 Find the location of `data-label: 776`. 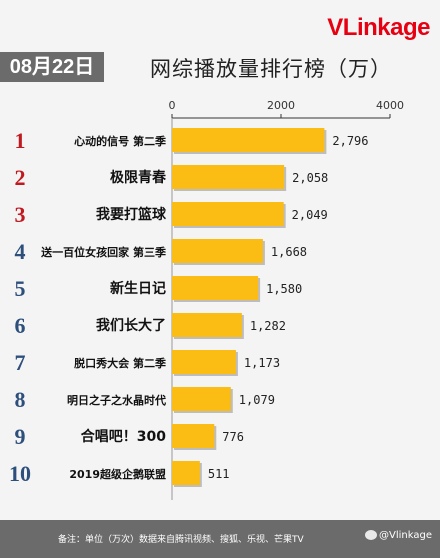

data-label: 776 is located at coordinates (233, 437).